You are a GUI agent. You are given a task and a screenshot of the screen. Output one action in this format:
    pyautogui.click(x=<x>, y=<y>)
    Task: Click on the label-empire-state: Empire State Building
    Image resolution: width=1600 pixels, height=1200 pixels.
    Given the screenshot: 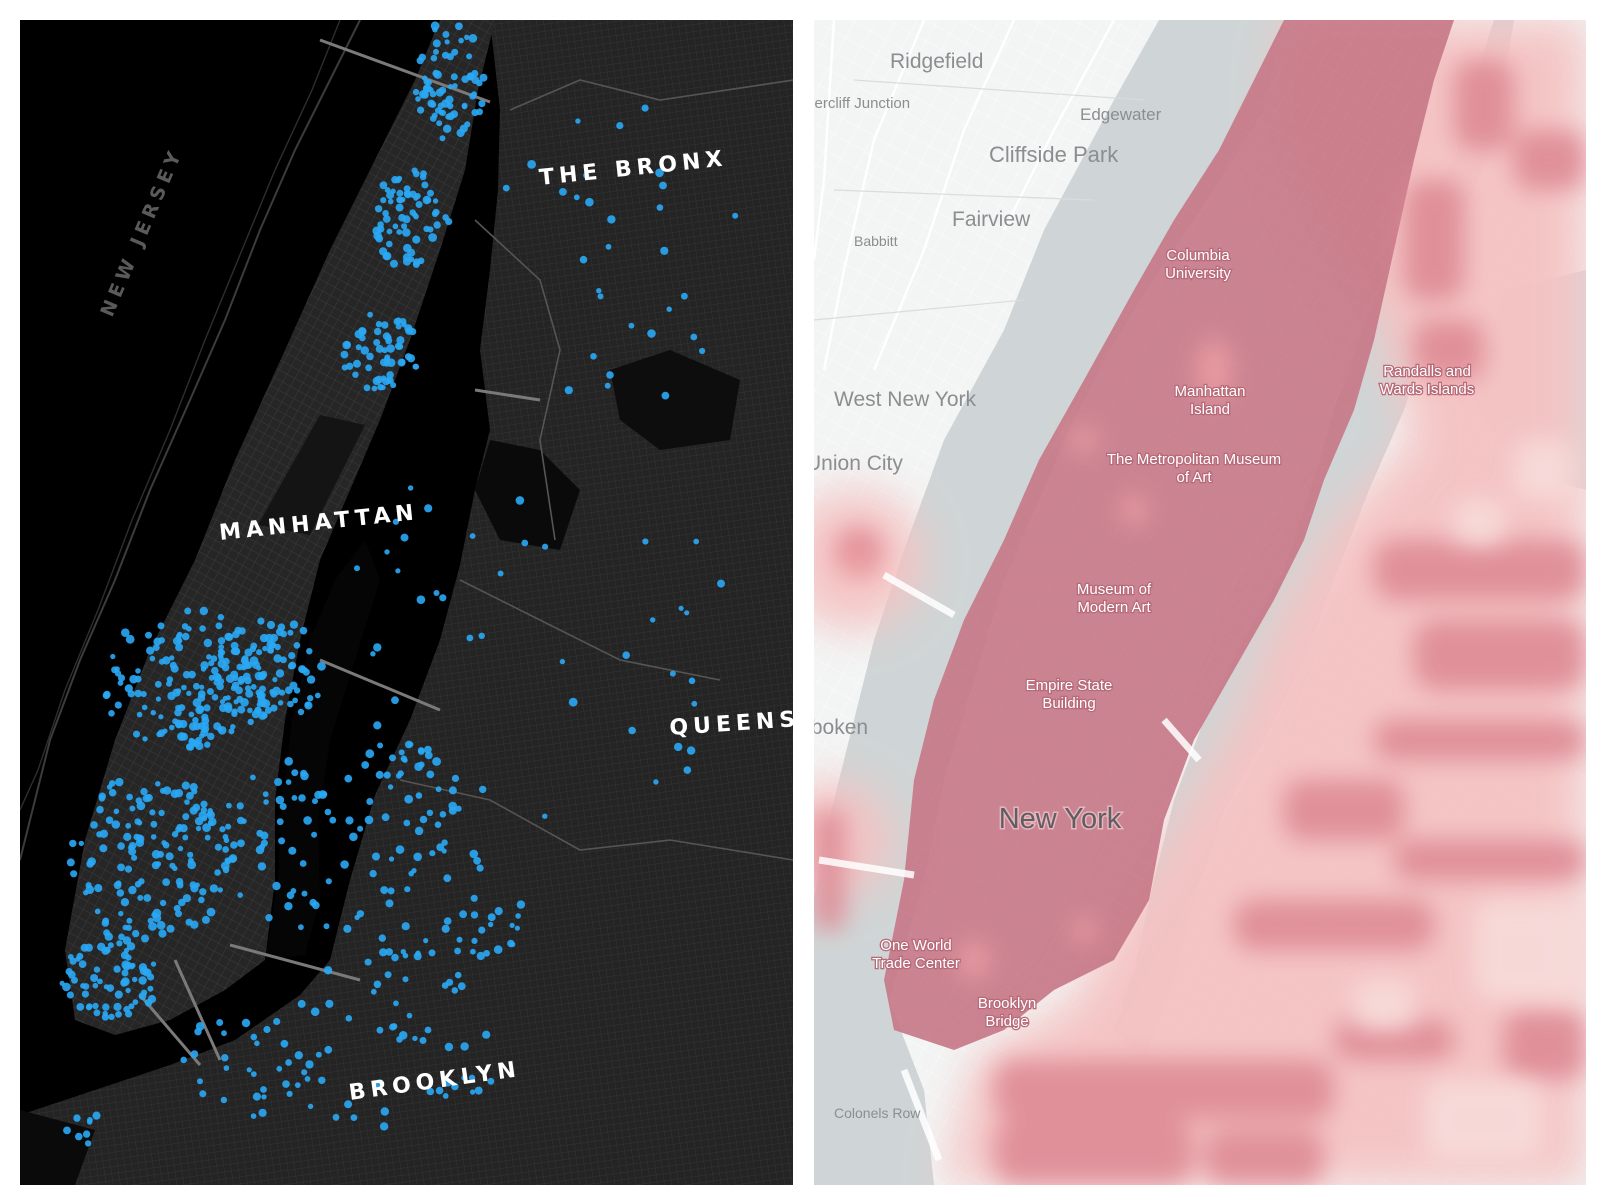 What is the action you would take?
    pyautogui.click(x=1069, y=694)
    